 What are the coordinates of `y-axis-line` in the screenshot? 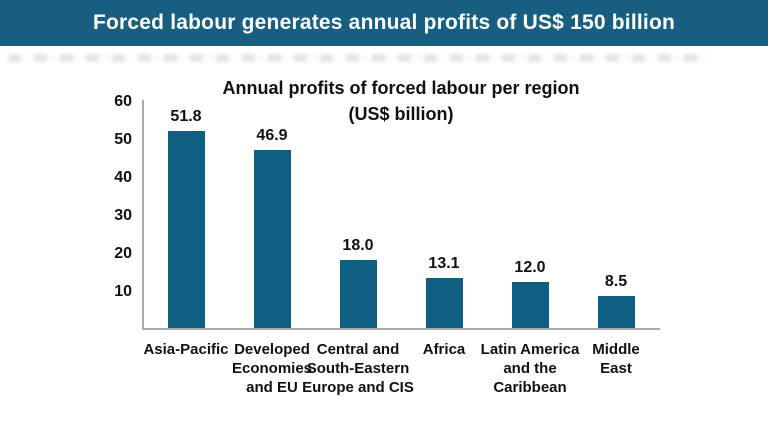 It's located at (143, 215).